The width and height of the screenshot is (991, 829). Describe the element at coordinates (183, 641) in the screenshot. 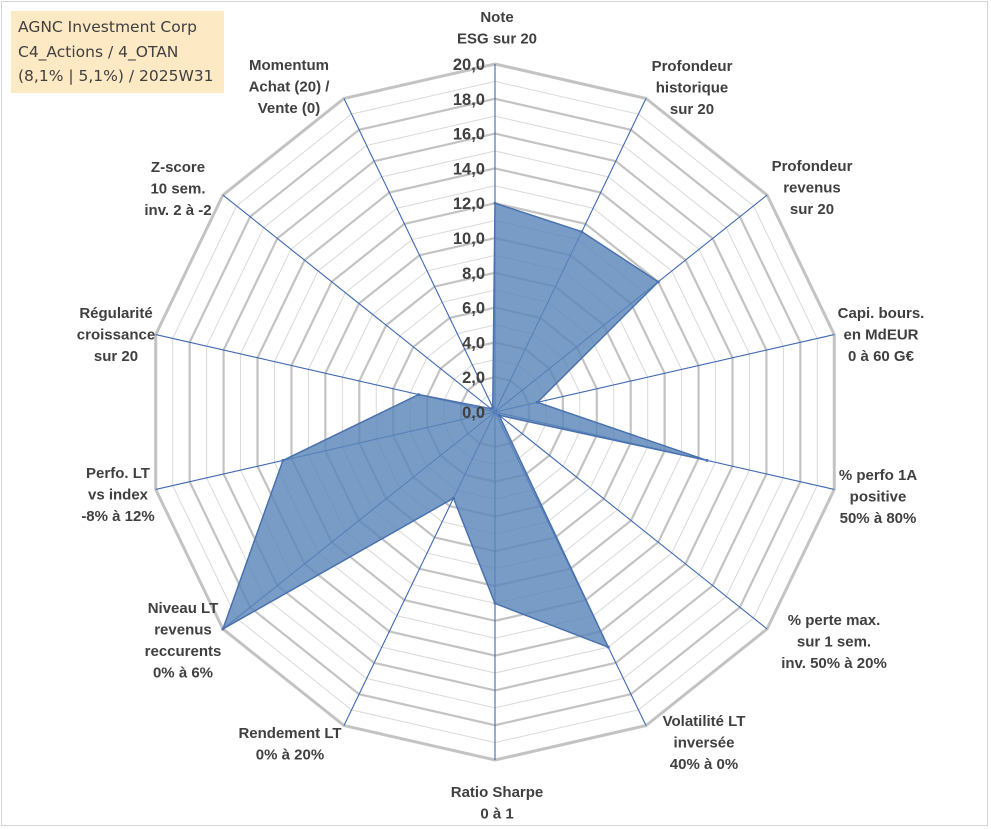

I see `axis-label: Niveau LT revenus reccurents 0% à 6%` at that location.